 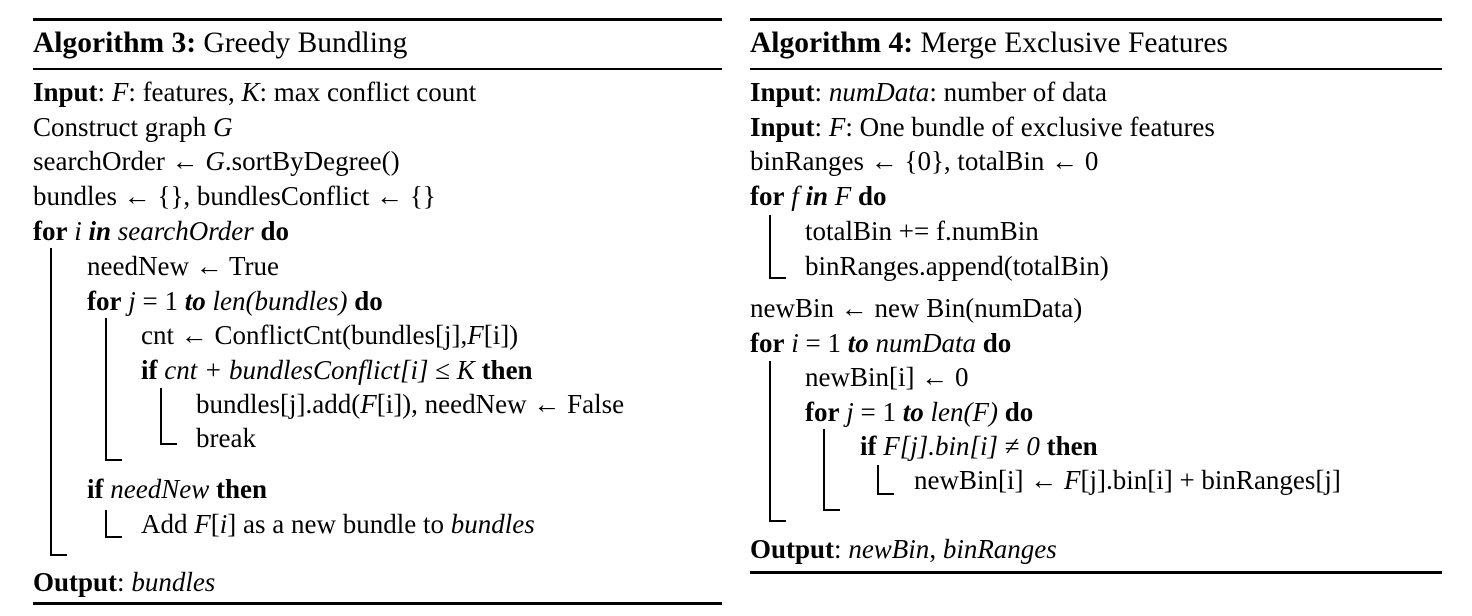 What do you see at coordinates (924, 161) in the screenshot?
I see `line-segment: binRanges ← {0}, totalBin ← 0` at bounding box center [924, 161].